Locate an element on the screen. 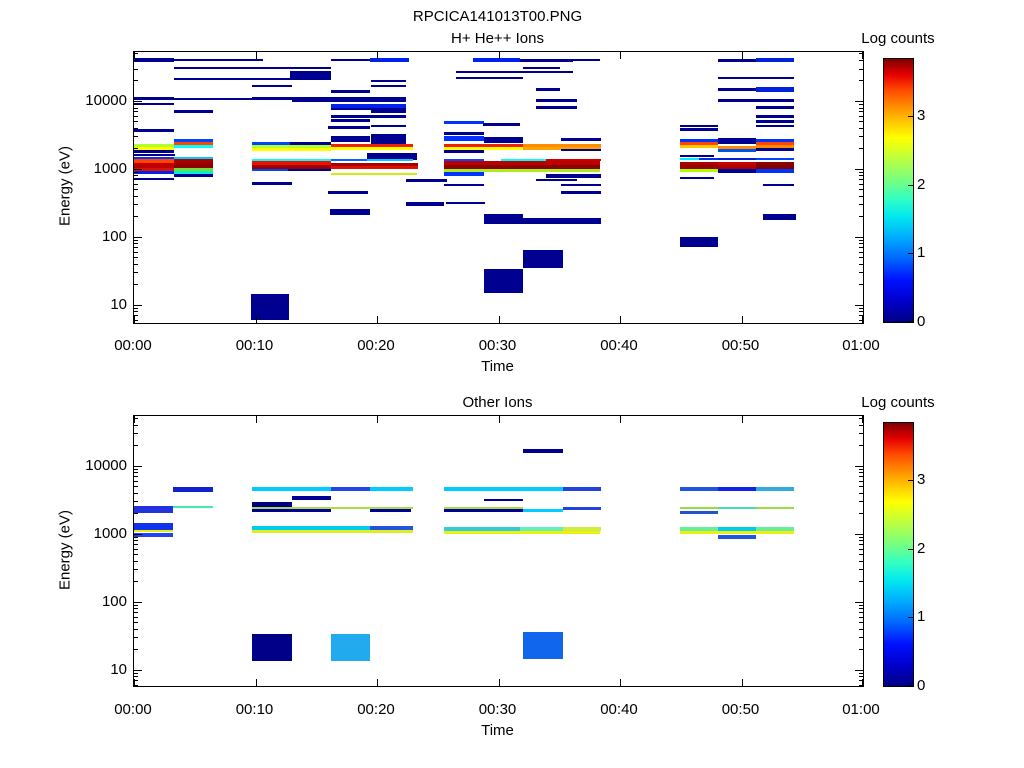 The height and width of the screenshot is (768, 1024). x-tick-label: 00:30 is located at coordinates (497, 709).